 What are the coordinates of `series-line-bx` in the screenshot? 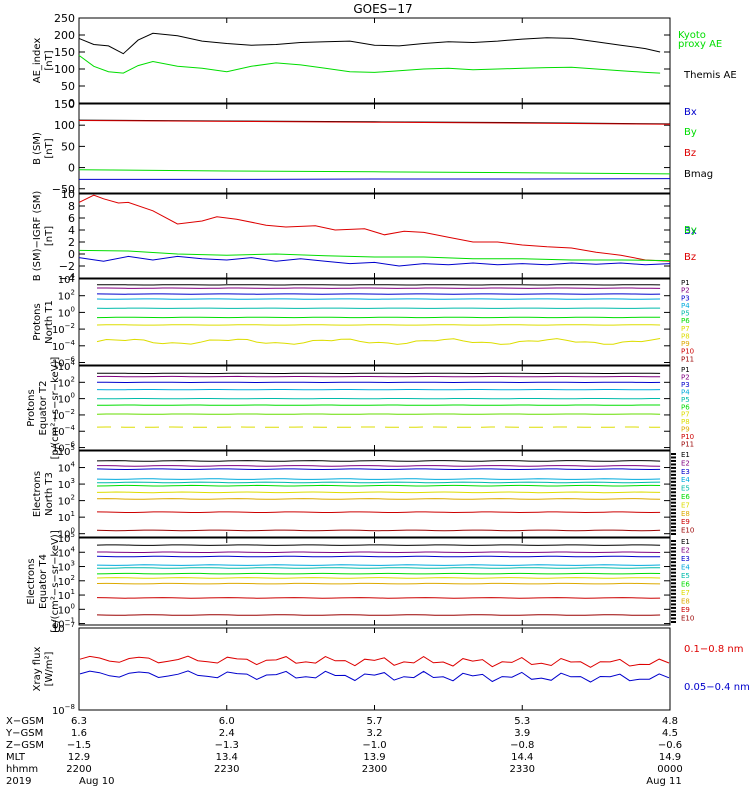 It's located at (374, 261).